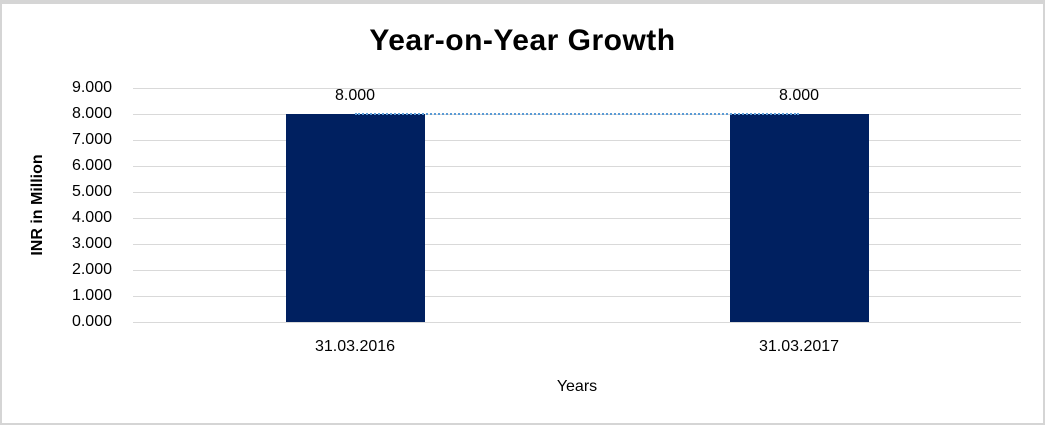 The height and width of the screenshot is (425, 1045). Describe the element at coordinates (91, 269) in the screenshot. I see `y-tick-label: 2.000` at that location.